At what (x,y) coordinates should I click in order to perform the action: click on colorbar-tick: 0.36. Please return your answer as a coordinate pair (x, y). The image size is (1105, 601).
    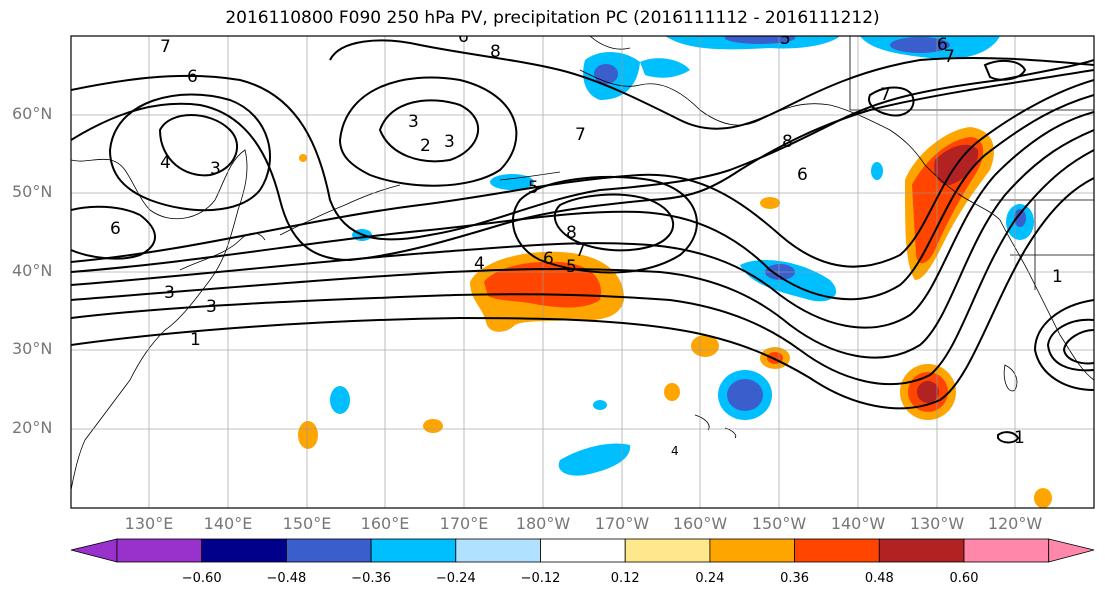
    Looking at the image, I should click on (795, 578).